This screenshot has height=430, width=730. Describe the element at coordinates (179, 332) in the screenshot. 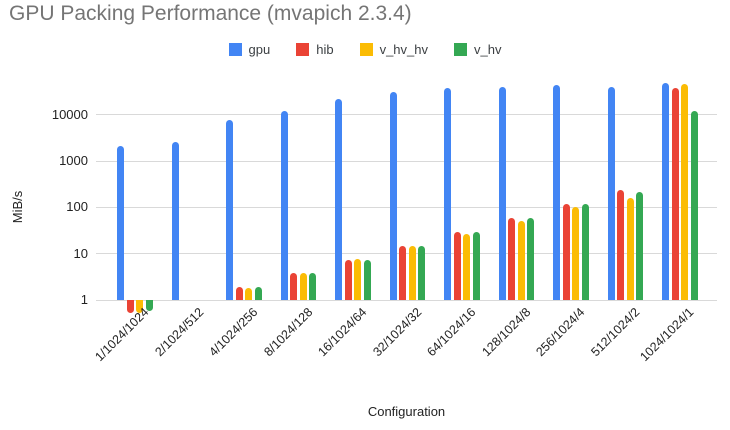

I see `x-tick-label: 2/1024/512` at that location.